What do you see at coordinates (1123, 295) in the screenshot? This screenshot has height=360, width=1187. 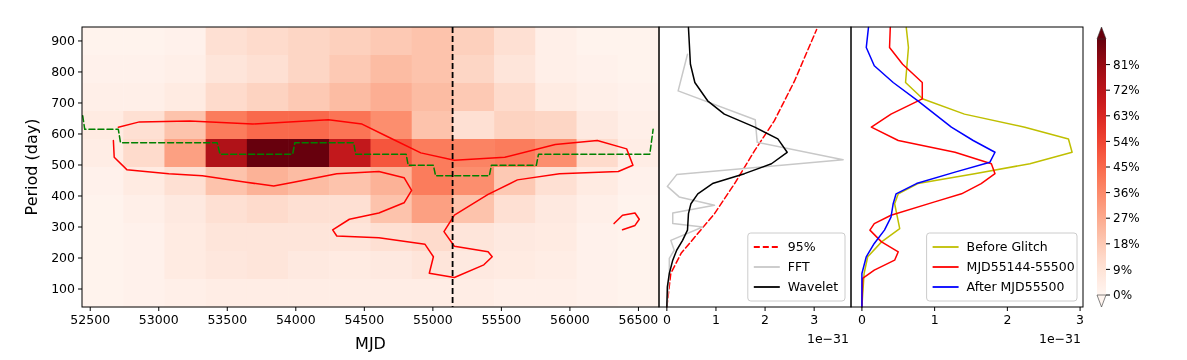 I see `color-bar-label: 0%` at bounding box center [1123, 295].